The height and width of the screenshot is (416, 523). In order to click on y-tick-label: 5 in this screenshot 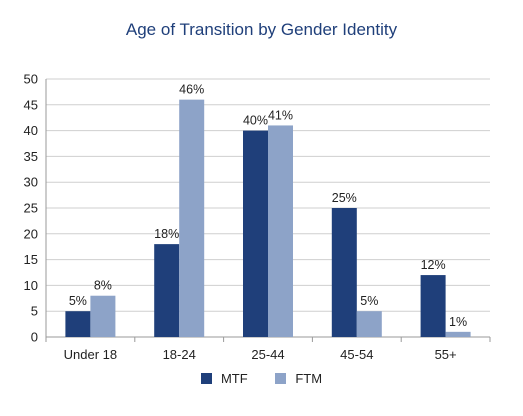, I will do `click(34, 311)`.